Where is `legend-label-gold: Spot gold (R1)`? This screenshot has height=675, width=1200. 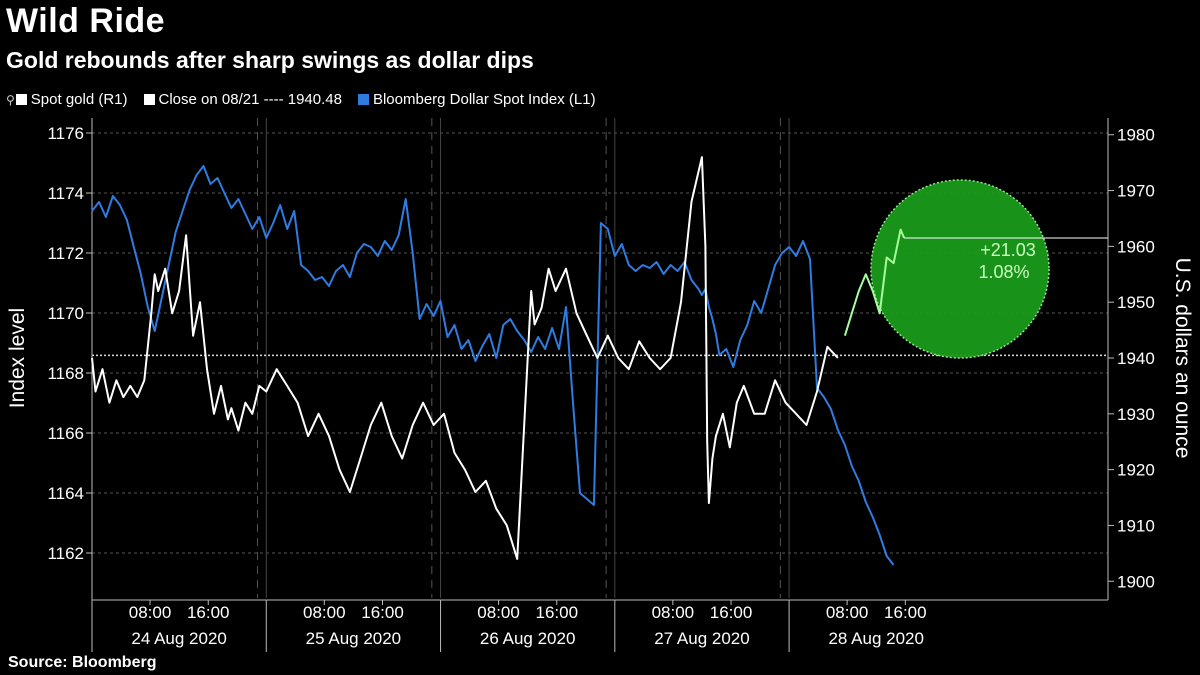 legend-label-gold: Spot gold (R1) is located at coordinates (79, 99).